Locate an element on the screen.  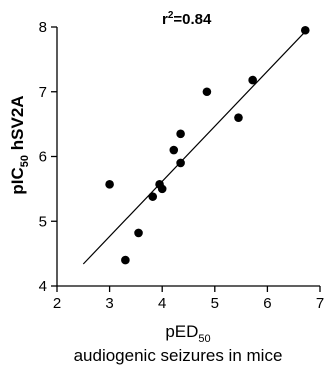
y-axis-label-suffix: hSV2A is located at coordinates (17, 125).